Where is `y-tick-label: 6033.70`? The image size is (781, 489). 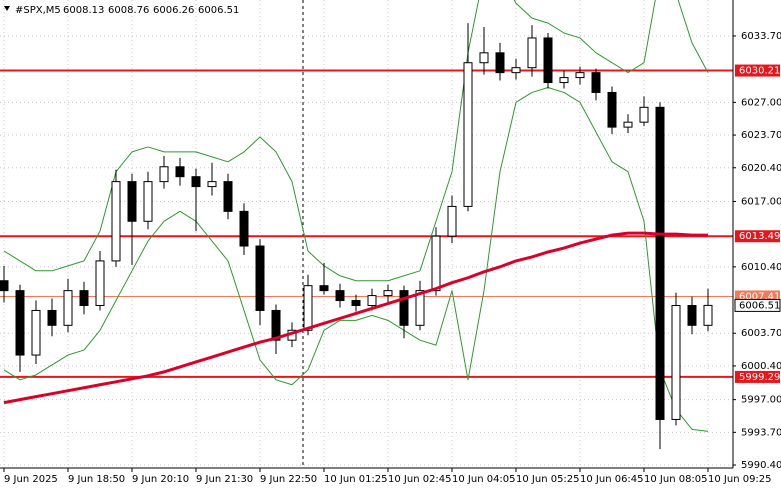
y-tick-label: 6033.70 is located at coordinates (761, 36).